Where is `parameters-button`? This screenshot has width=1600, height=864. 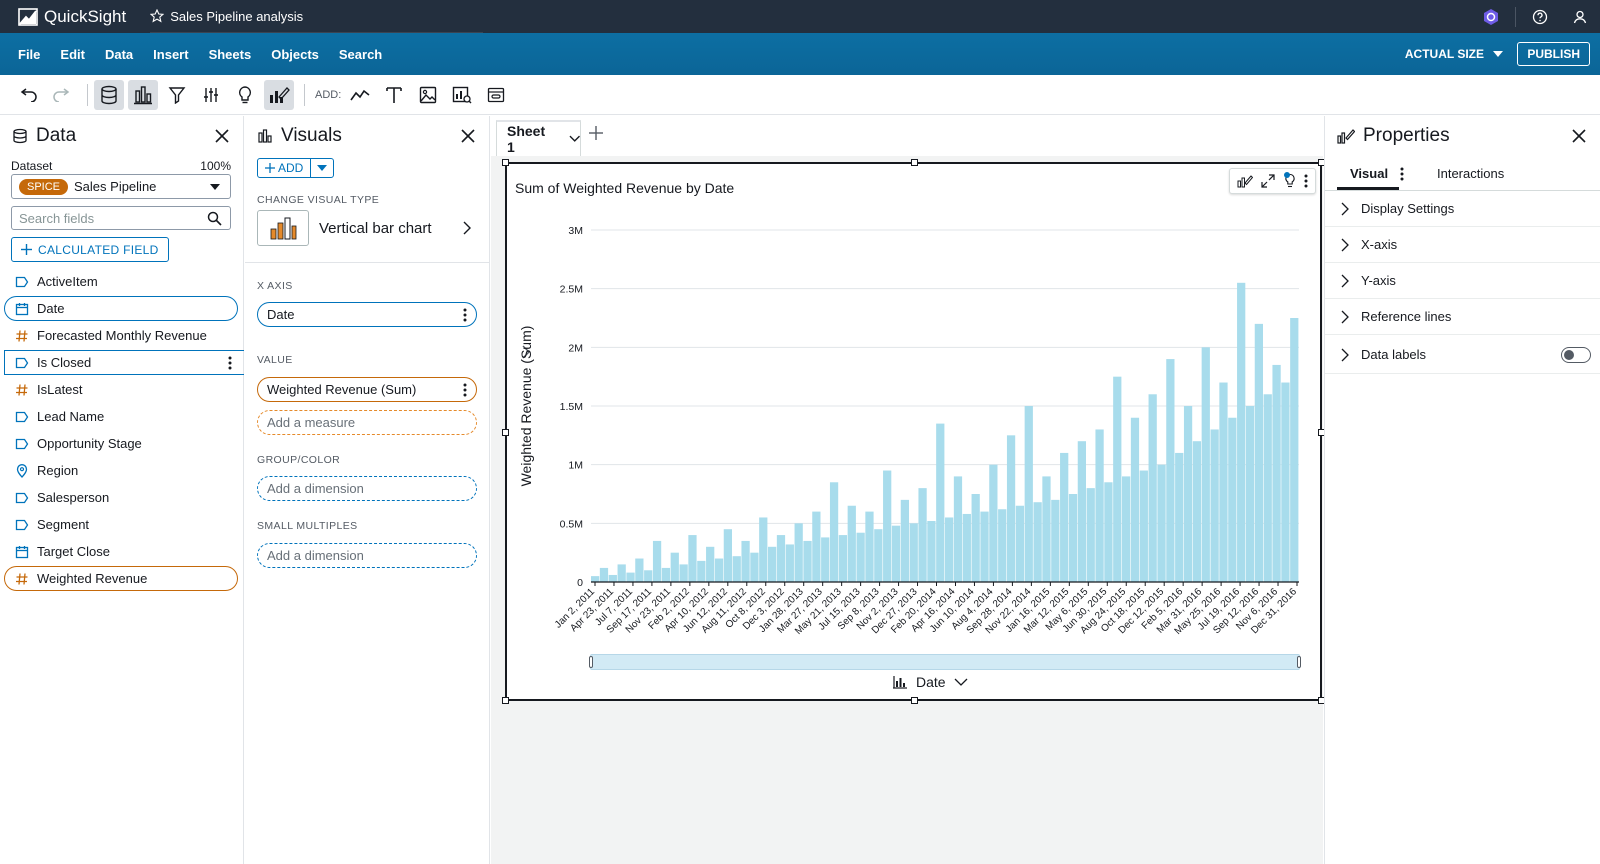
parameters-button is located at coordinates (211, 95).